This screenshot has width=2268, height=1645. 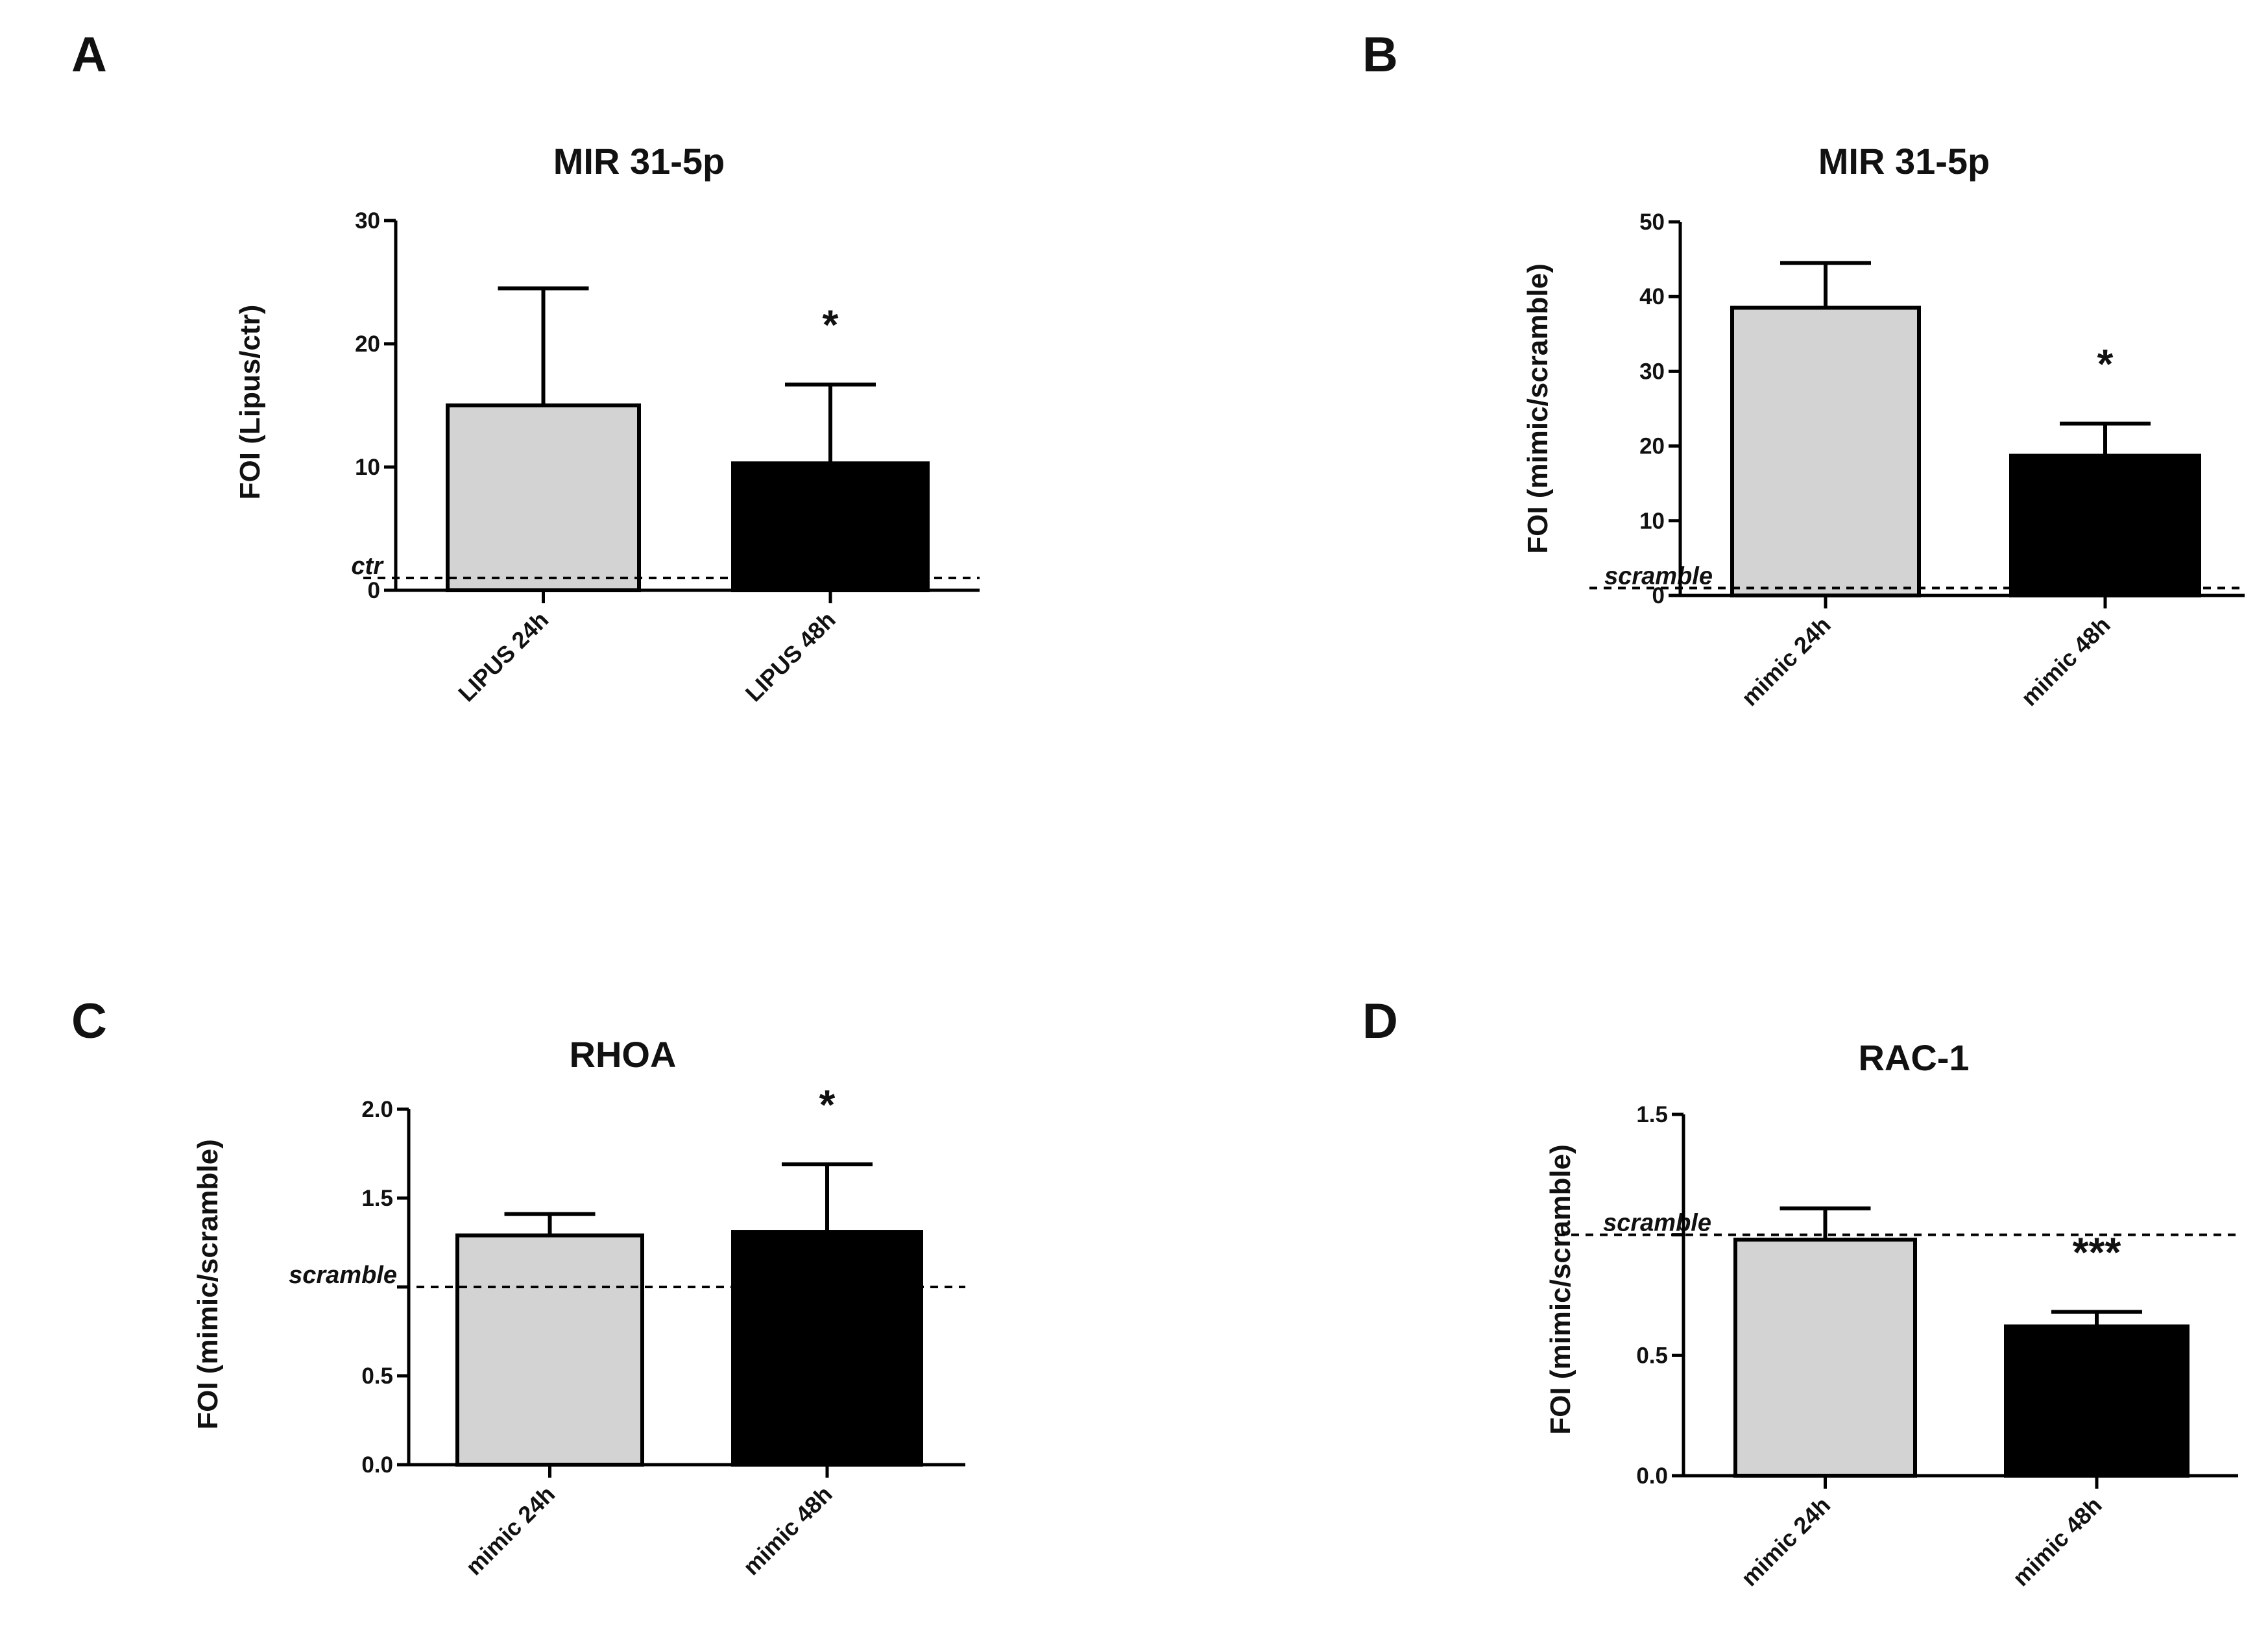 What do you see at coordinates (367, 344) in the screenshot?
I see `panel-a-y-tick-label: 20` at bounding box center [367, 344].